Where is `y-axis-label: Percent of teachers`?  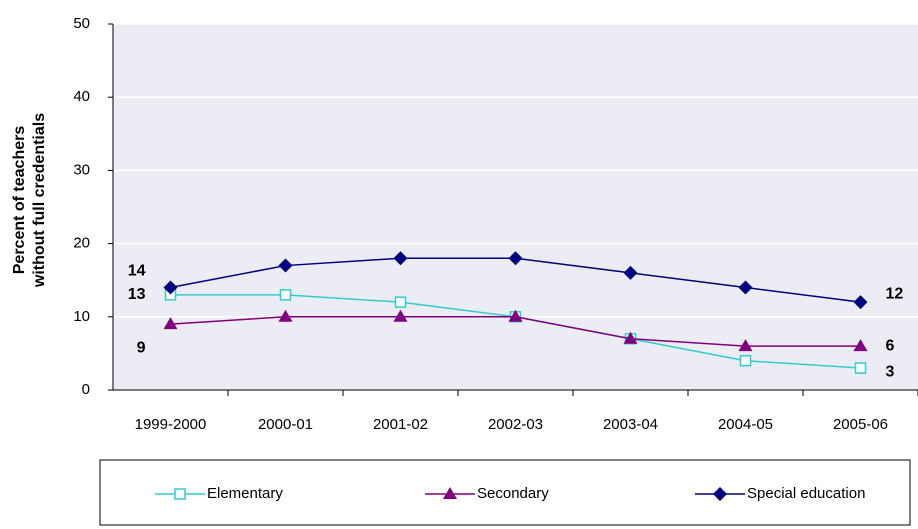
y-axis-label: Percent of teachers is located at coordinates (19, 200).